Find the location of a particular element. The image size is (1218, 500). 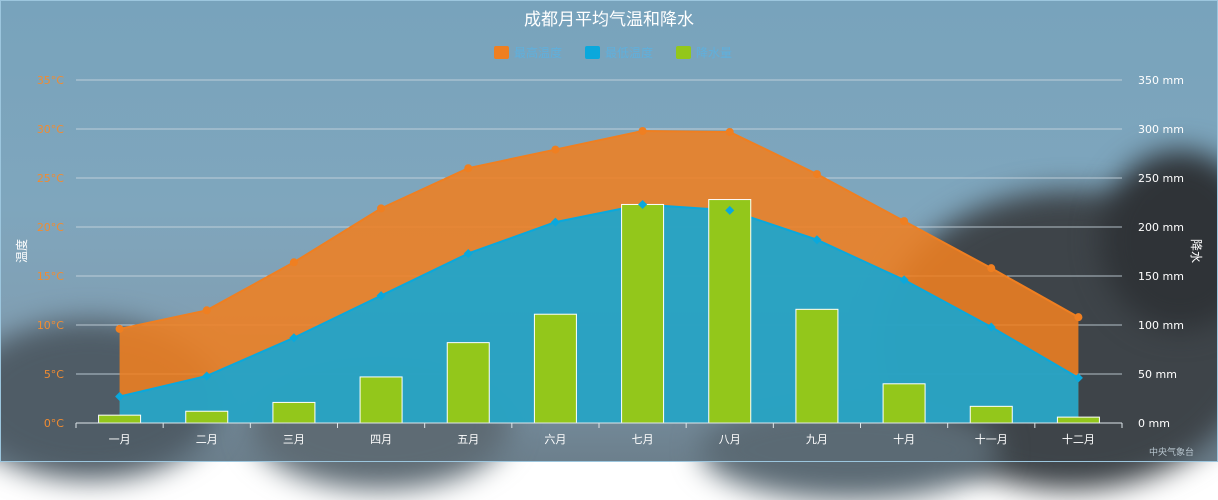

legend-item-precipitation: 降水量 is located at coordinates (704, 53).